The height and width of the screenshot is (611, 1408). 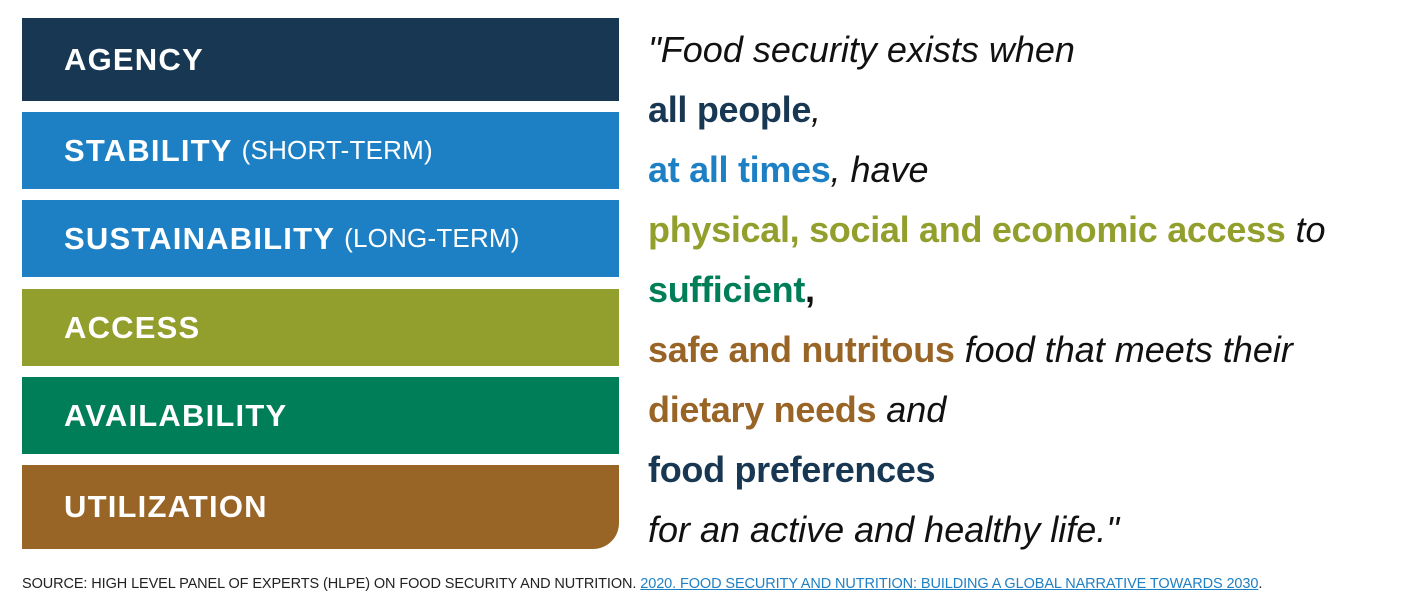 What do you see at coordinates (320, 59) in the screenshot?
I see `band-agency: AGENCY` at bounding box center [320, 59].